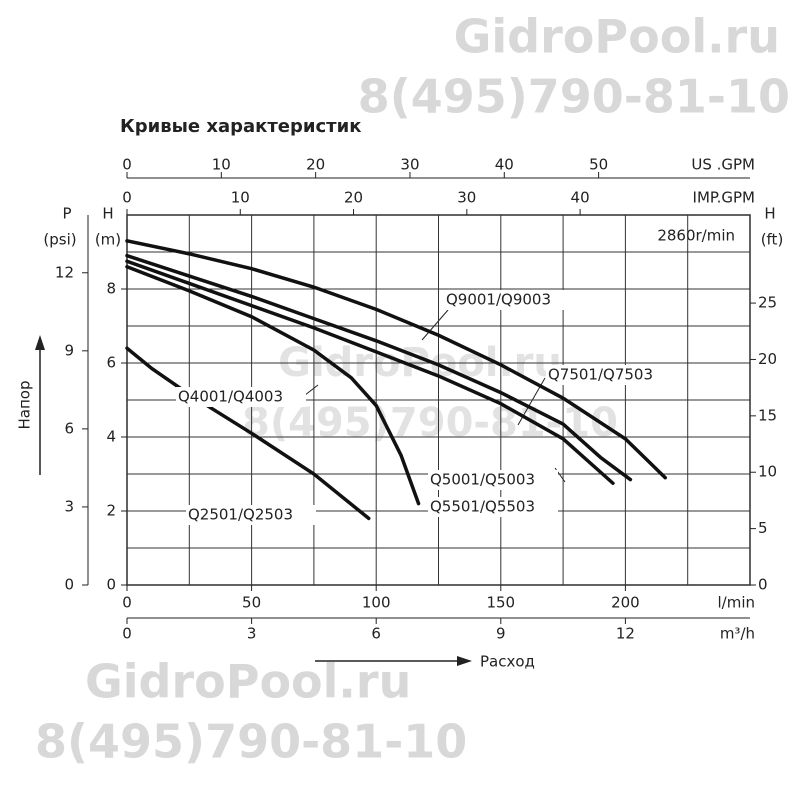 The width and height of the screenshot is (800, 800). I want to click on axis-unit: (psi), so click(59, 240).